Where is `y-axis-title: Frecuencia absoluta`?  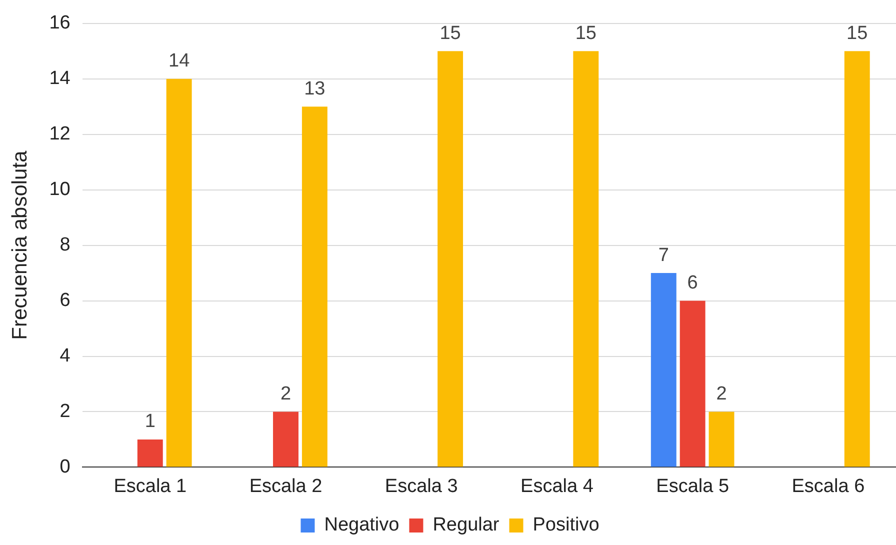
y-axis-title: Frecuencia absoluta is located at coordinates (20, 245).